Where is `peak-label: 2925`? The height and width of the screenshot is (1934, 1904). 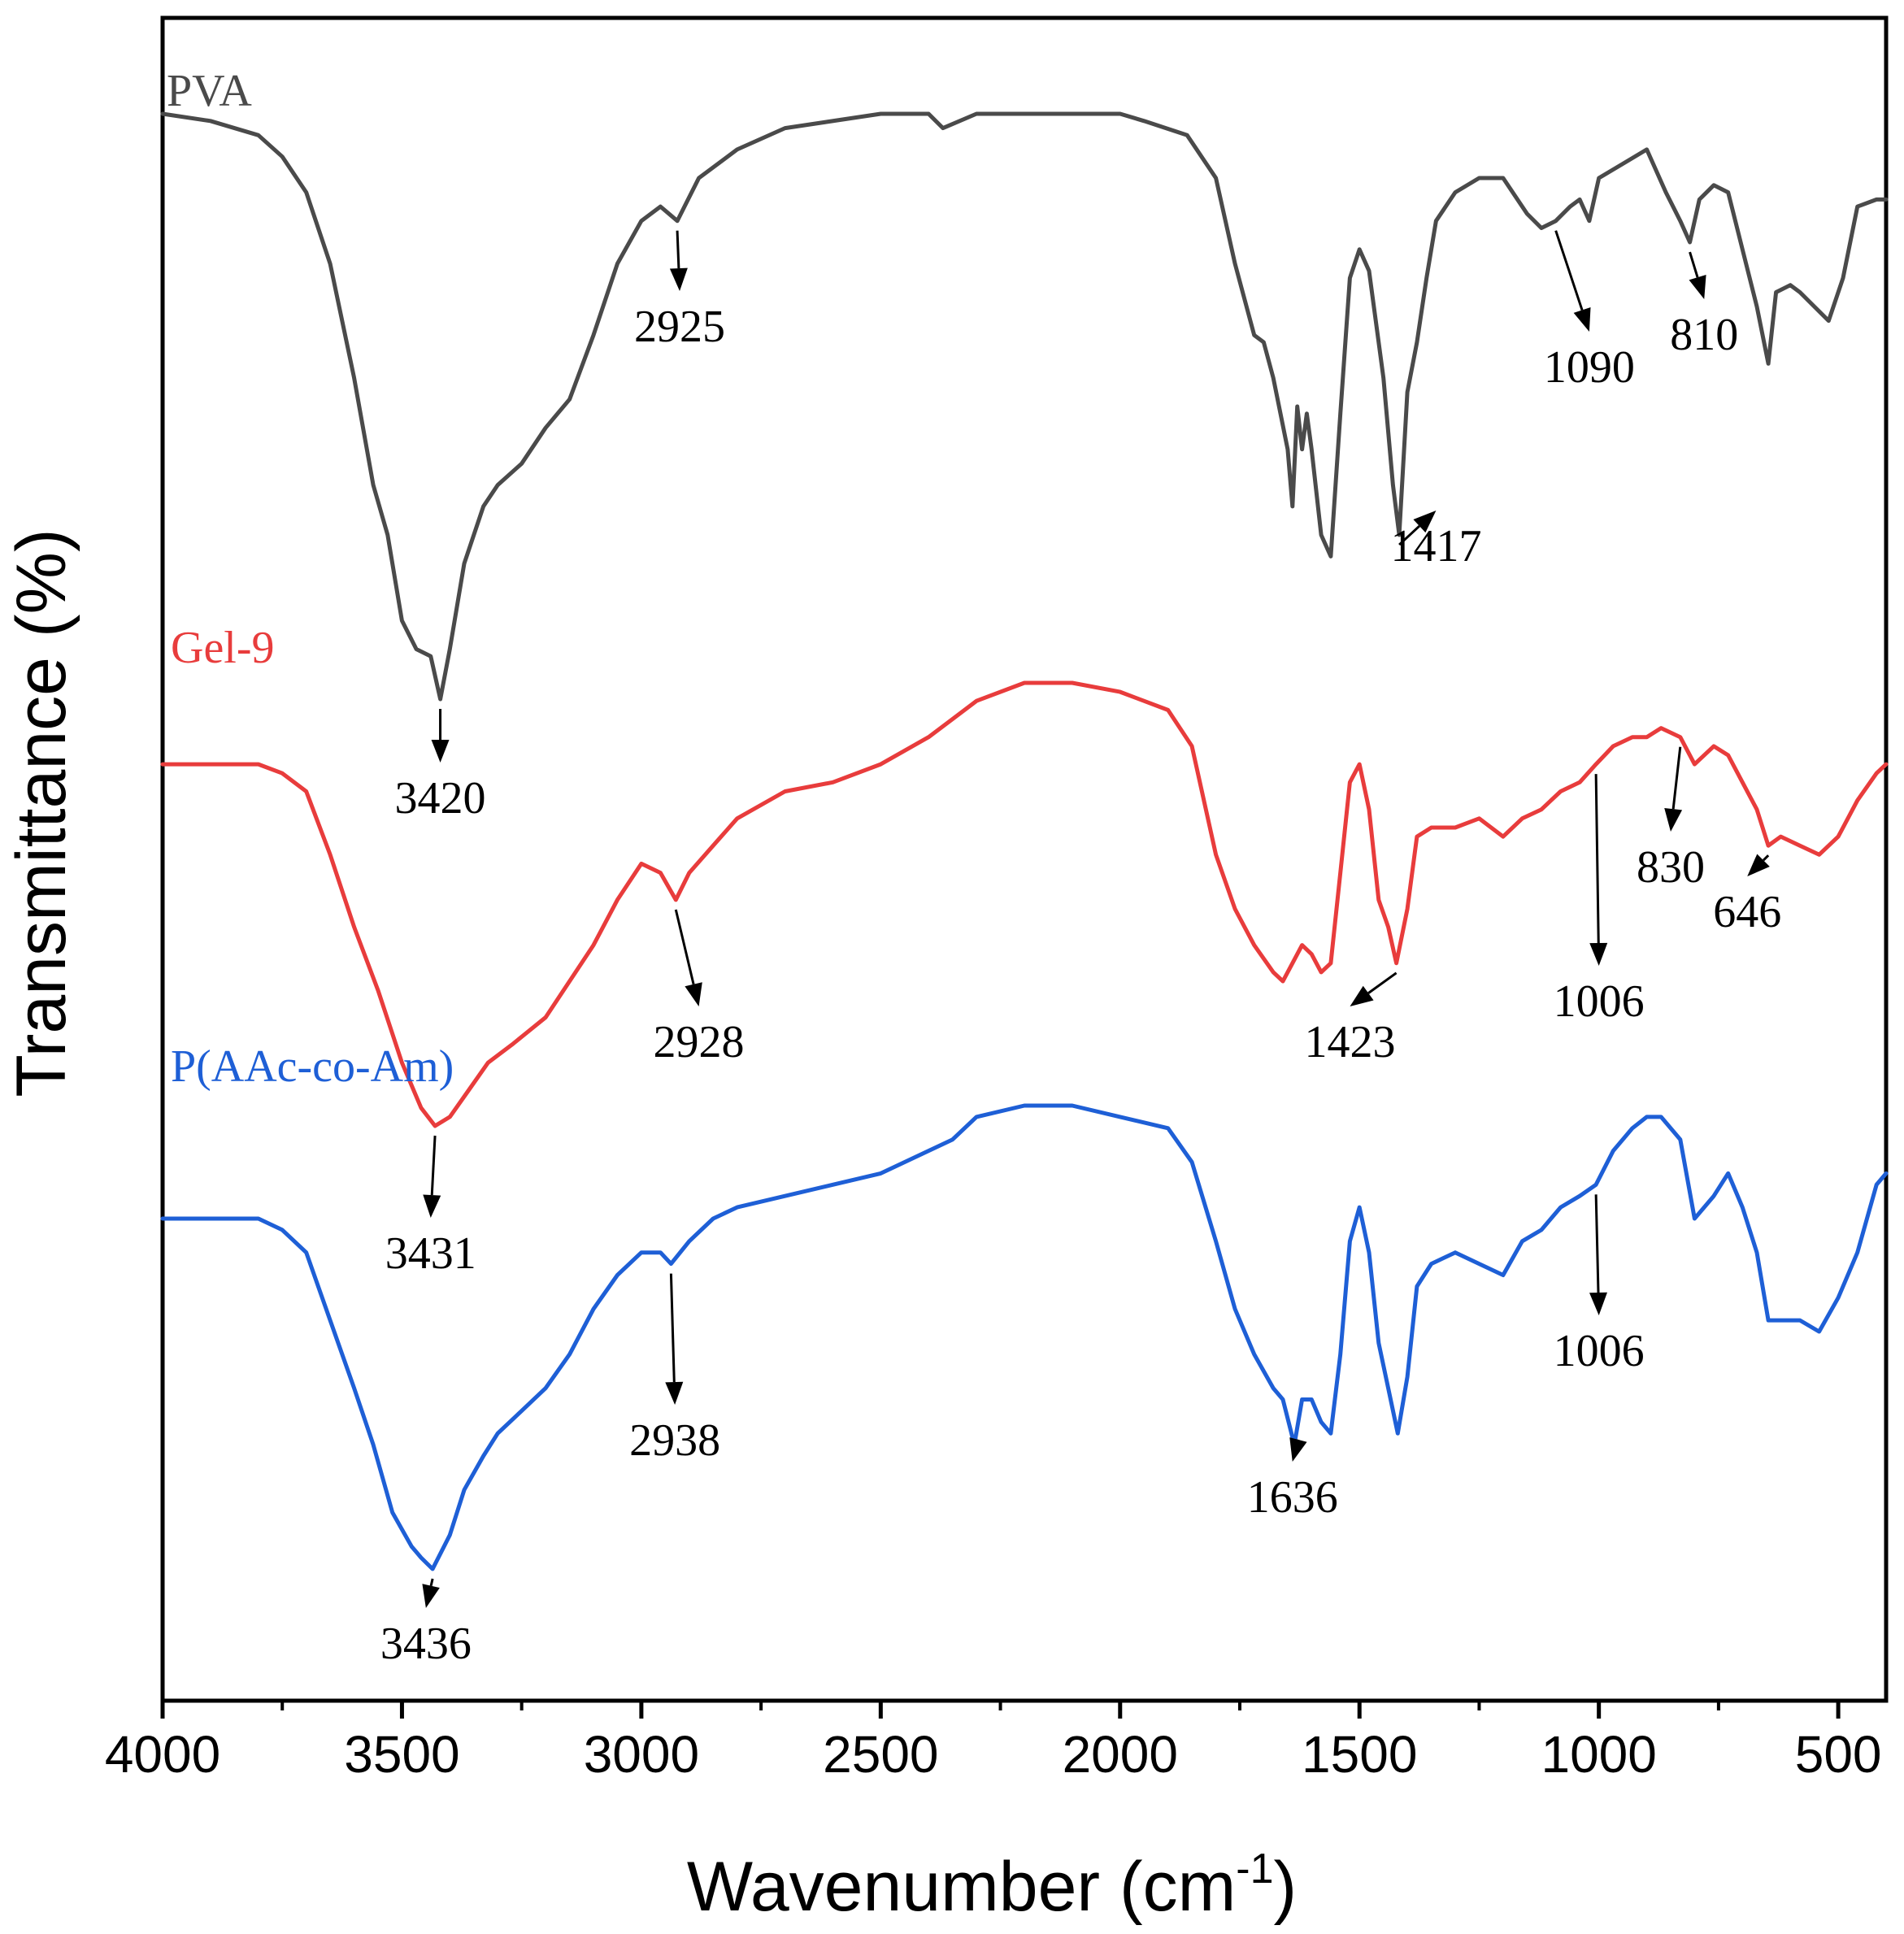 peak-label: 2925 is located at coordinates (679, 327).